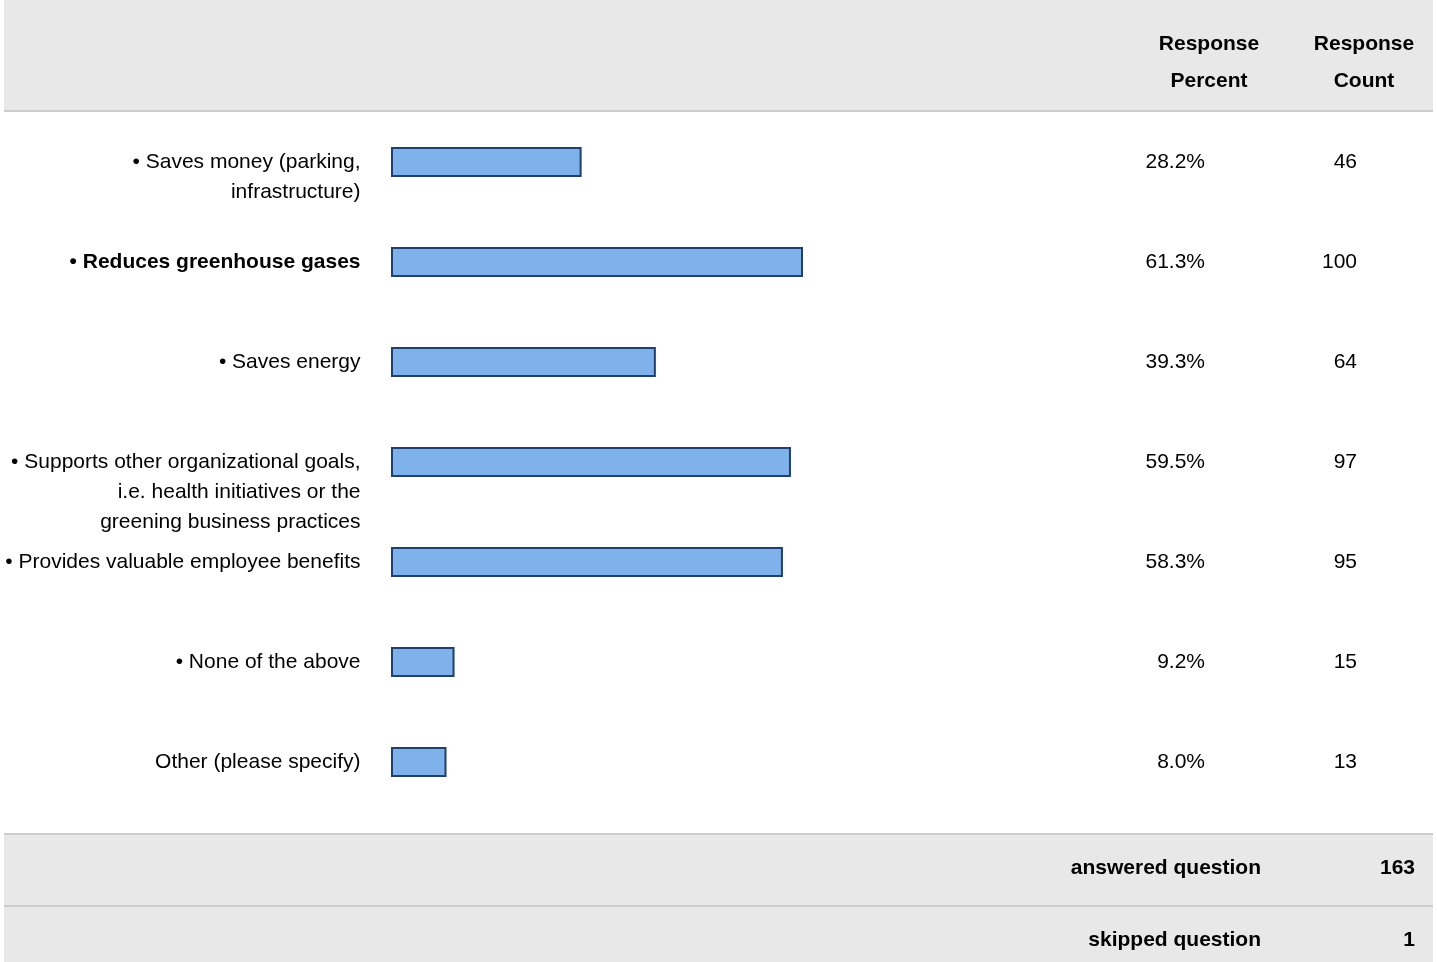 Image resolution: width=1437 pixels, height=962 pixels. I want to click on data-label: 28.2%, so click(1175, 160).